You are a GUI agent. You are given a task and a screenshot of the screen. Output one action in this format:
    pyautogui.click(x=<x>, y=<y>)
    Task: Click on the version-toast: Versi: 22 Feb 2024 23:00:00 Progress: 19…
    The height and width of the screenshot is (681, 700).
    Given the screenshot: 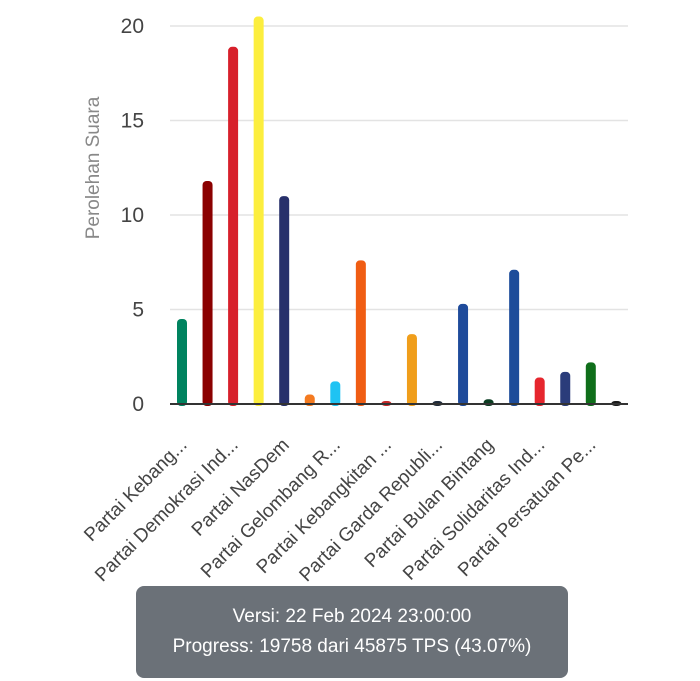 What is the action you would take?
    pyautogui.click(x=352, y=632)
    